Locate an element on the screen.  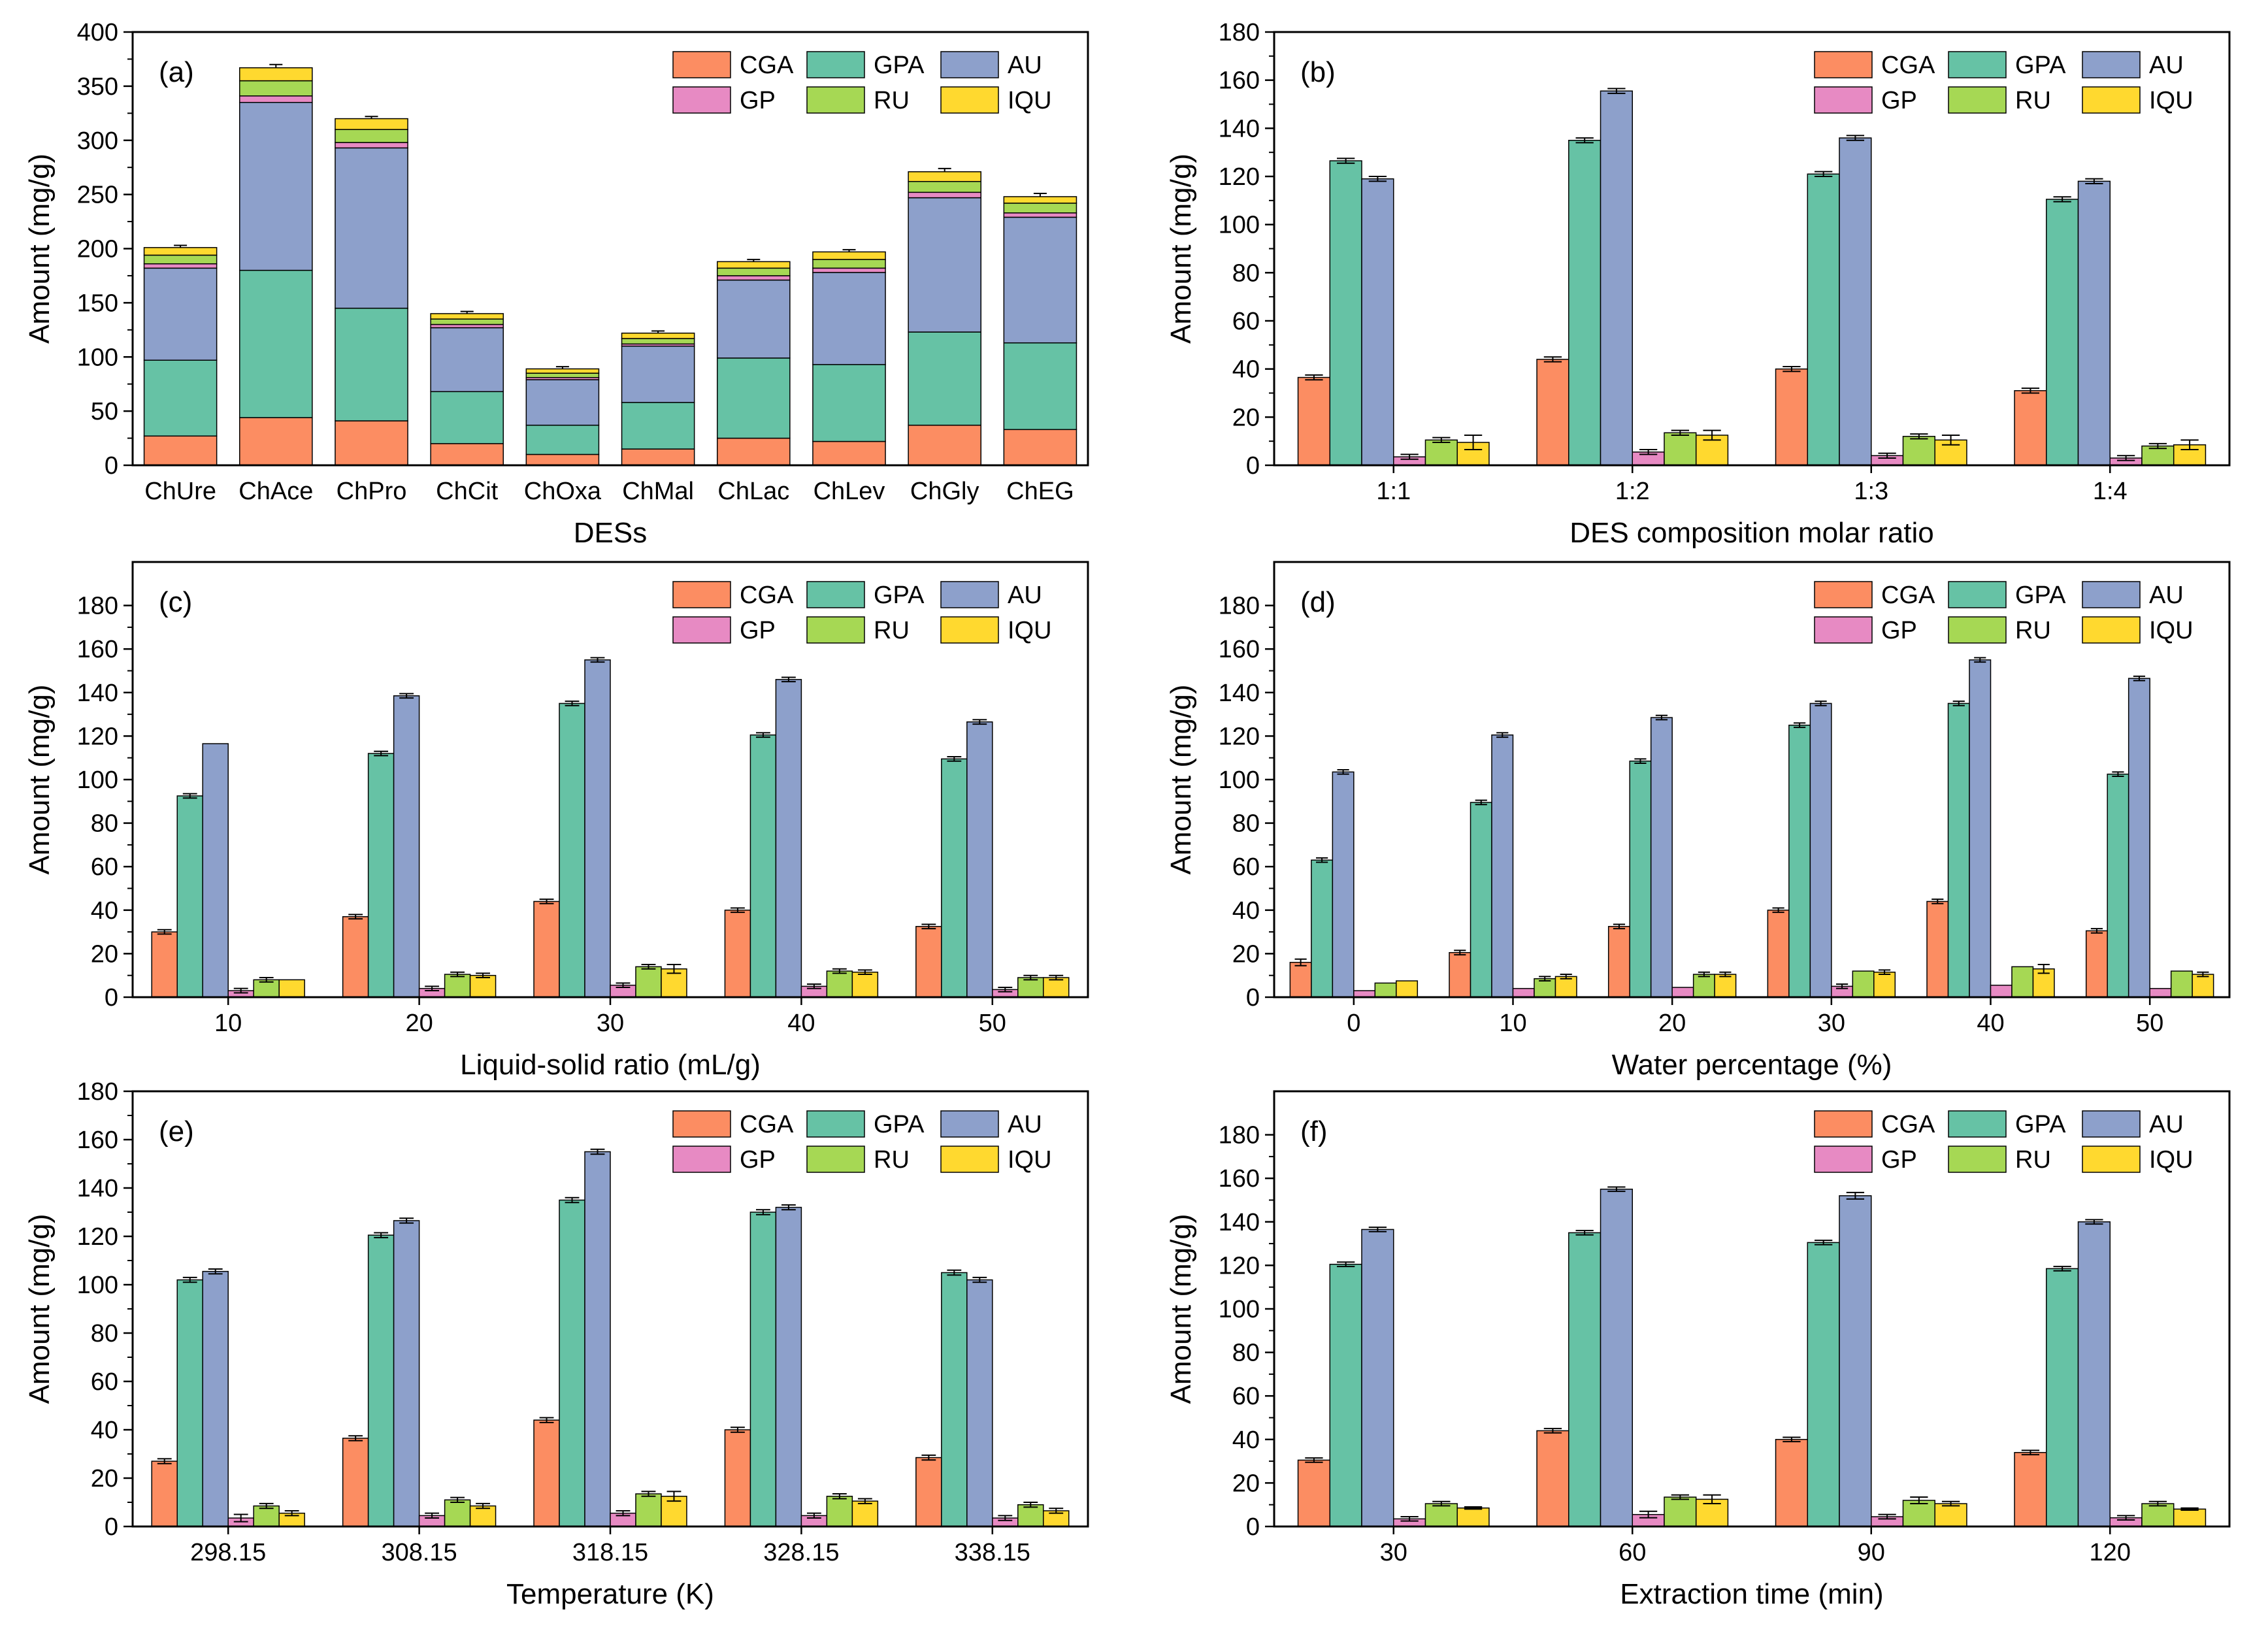
bar-cga-cheg is located at coordinates (1040, 447).